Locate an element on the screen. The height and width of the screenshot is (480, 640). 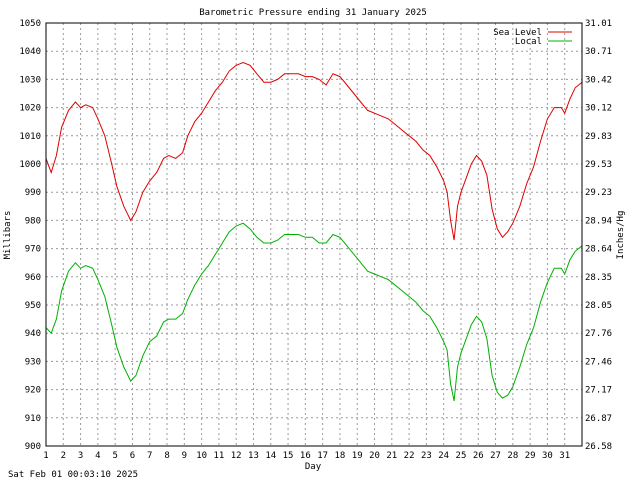
y-tick-label-right: 31.01 is located at coordinates (598, 24).